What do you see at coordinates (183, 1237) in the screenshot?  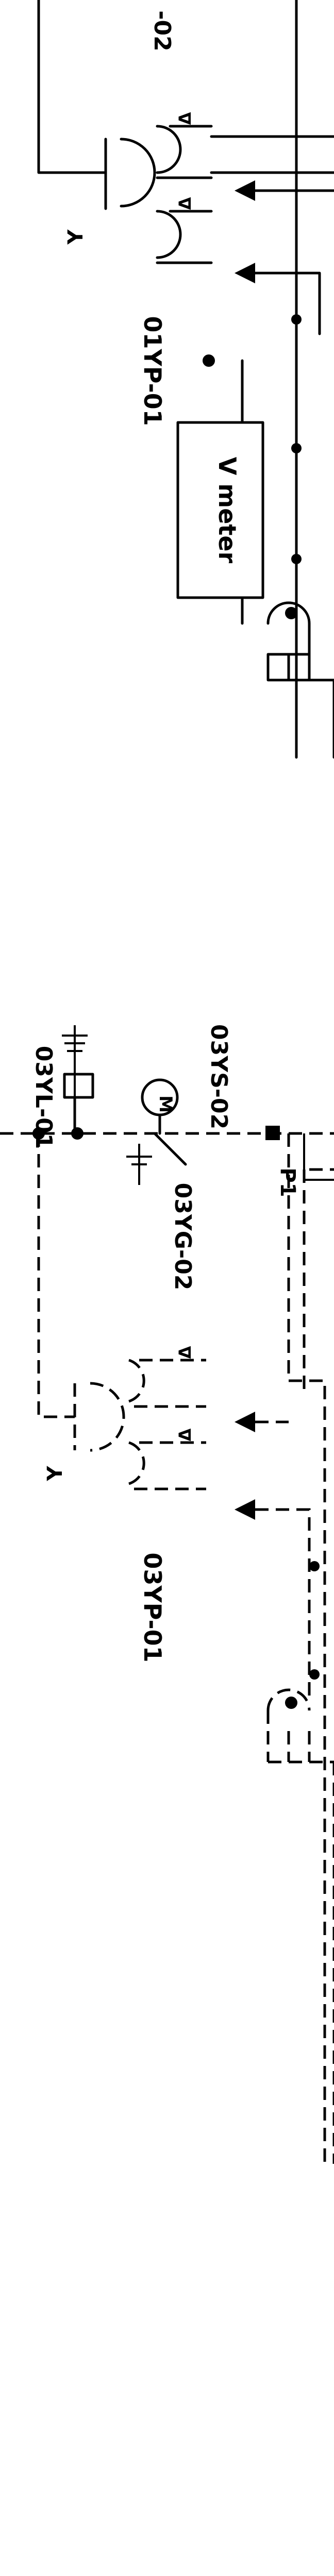 I see `yg-label: 03YG-02` at bounding box center [183, 1237].